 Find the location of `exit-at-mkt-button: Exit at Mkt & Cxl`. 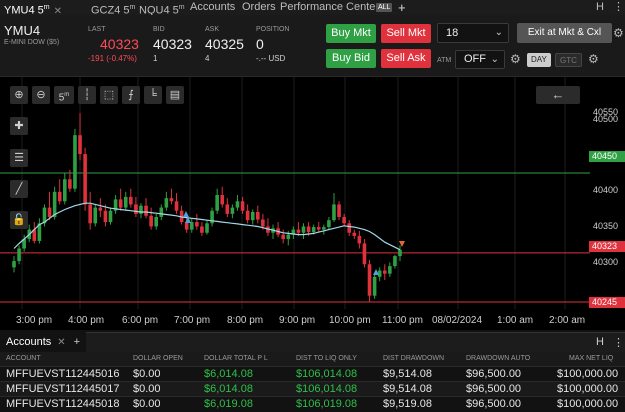

exit-at-mkt-button: Exit at Mkt & Cxl is located at coordinates (564, 33).